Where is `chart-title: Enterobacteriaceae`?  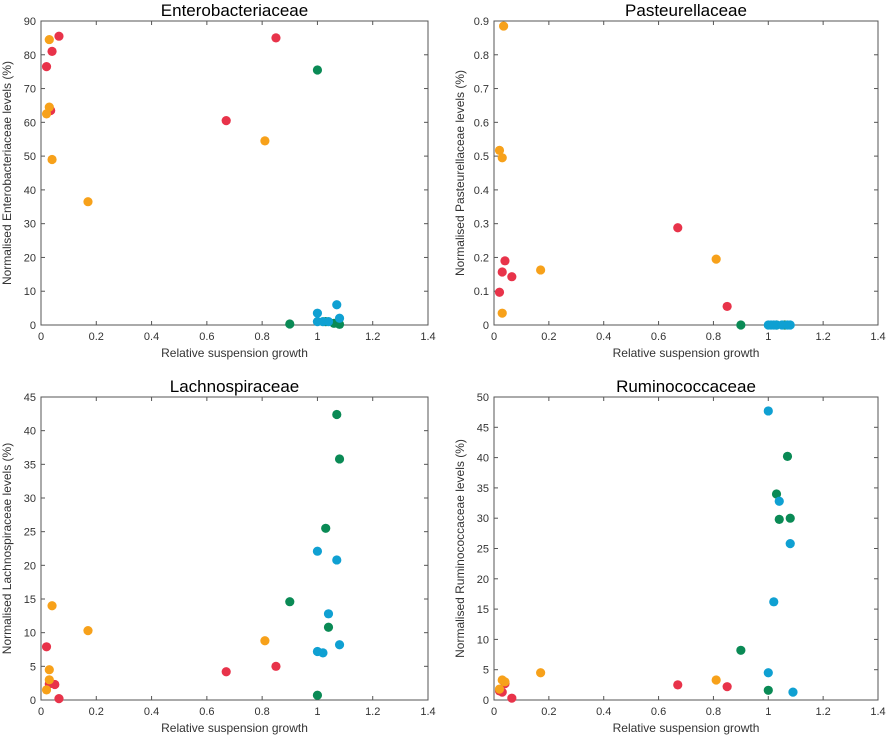
chart-title: Enterobacteriaceae is located at coordinates (234, 10).